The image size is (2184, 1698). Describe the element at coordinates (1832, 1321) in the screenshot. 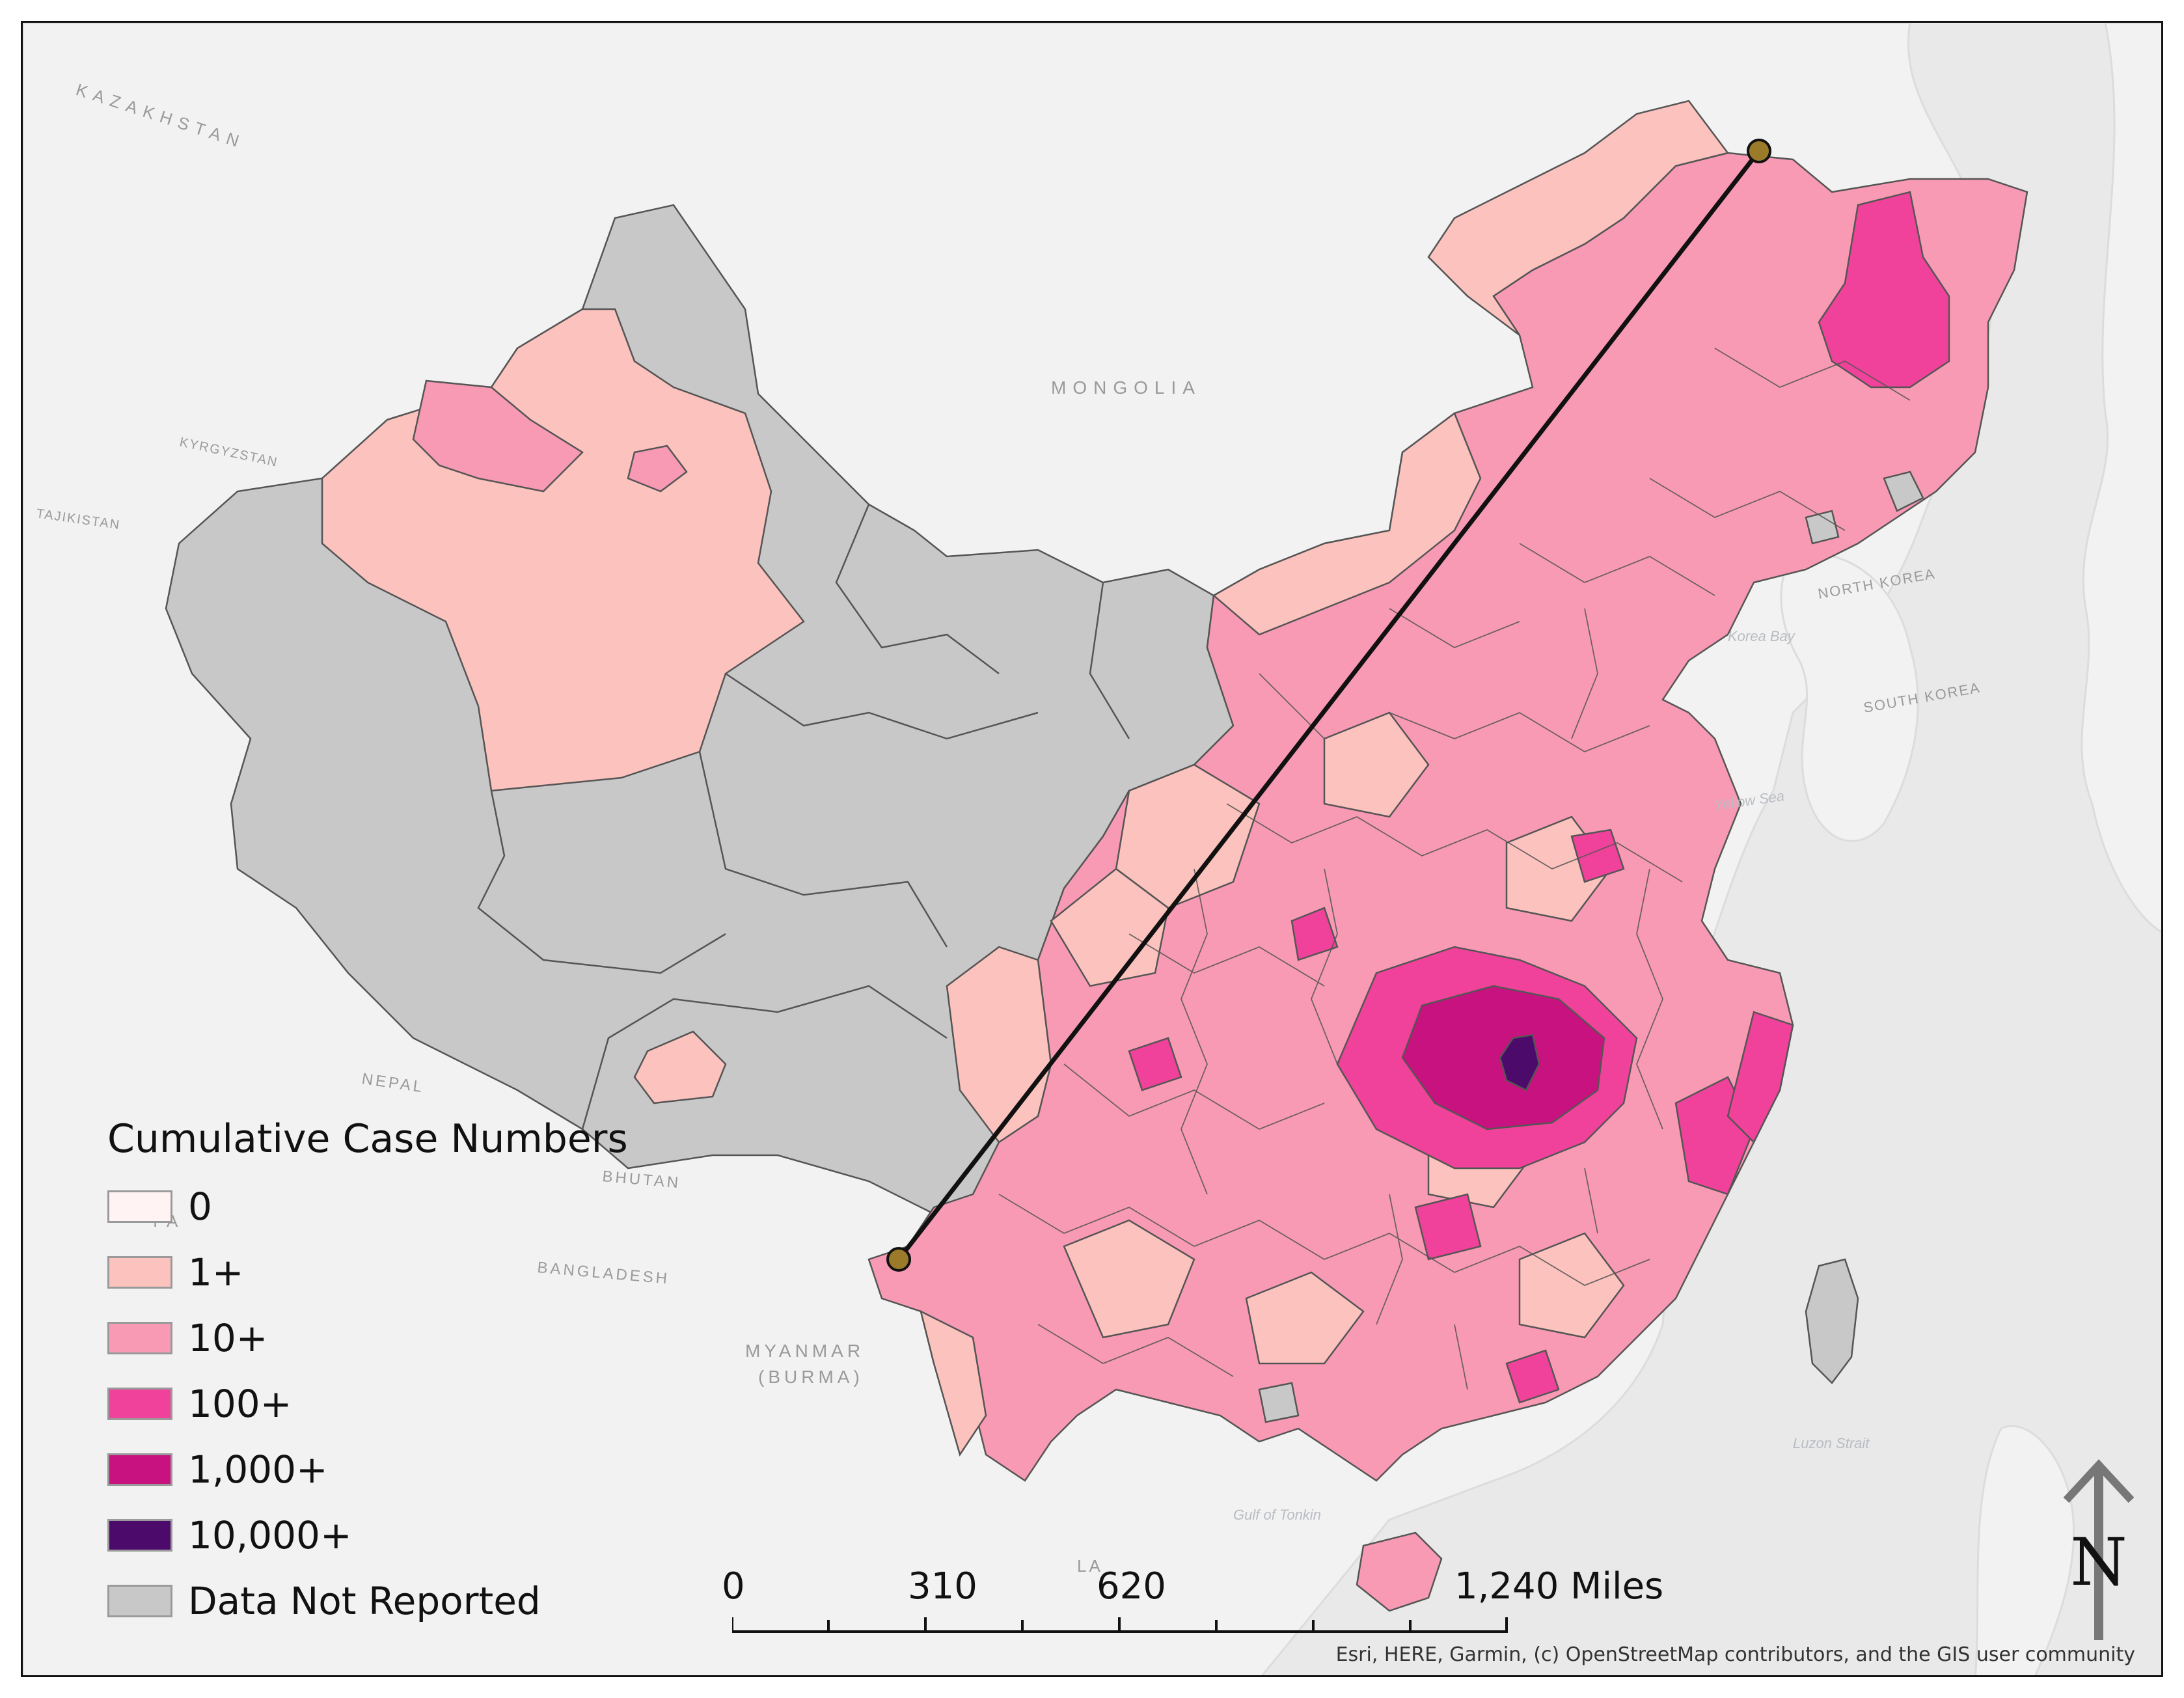

I see `region-taiwan` at that location.